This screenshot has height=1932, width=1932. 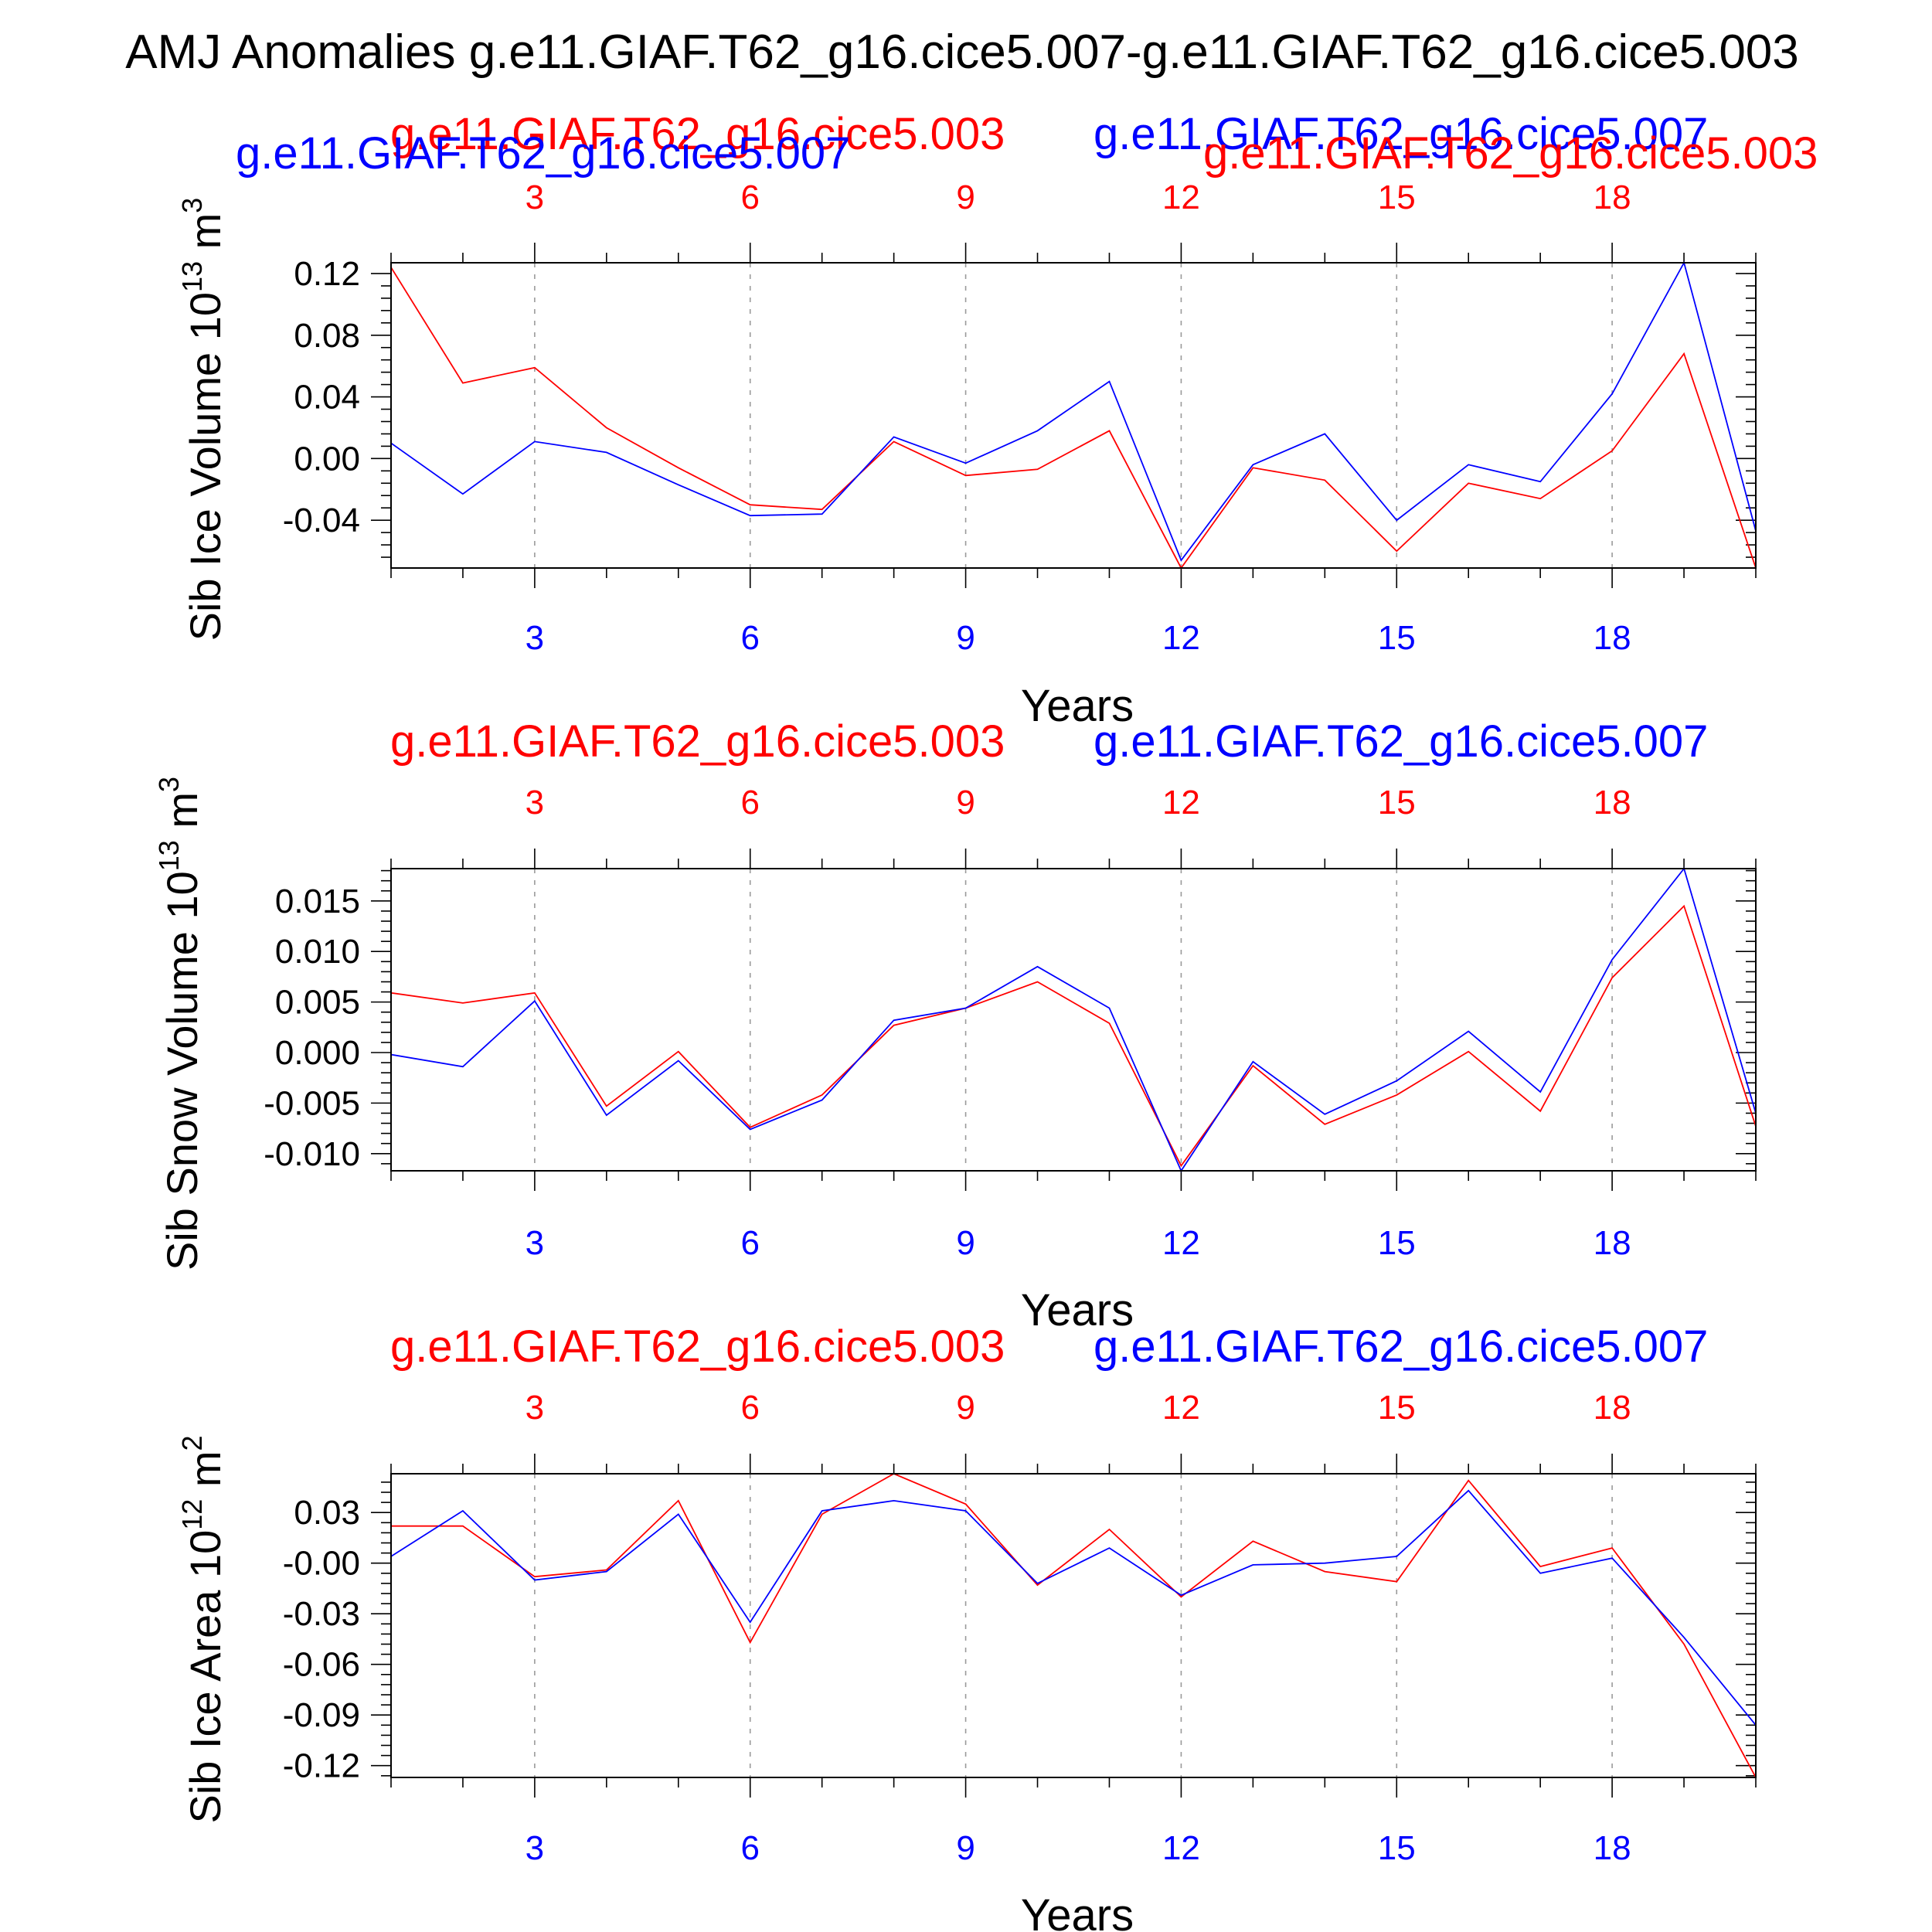 I want to click on y-tick-label: -0.06, so click(x=321, y=1665).